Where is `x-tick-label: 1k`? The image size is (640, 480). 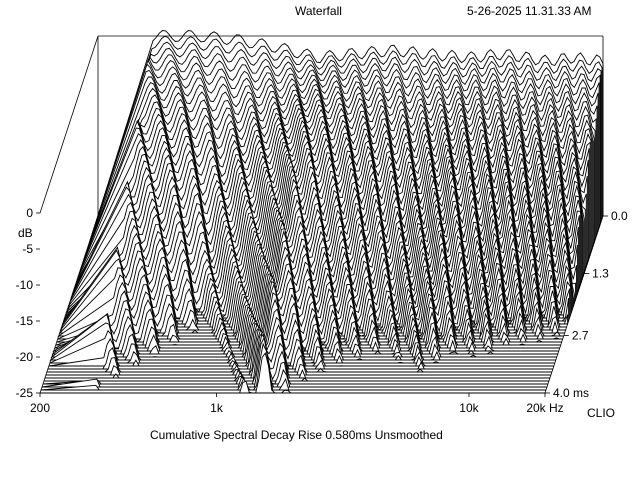 x-tick-label: 1k is located at coordinates (217, 408).